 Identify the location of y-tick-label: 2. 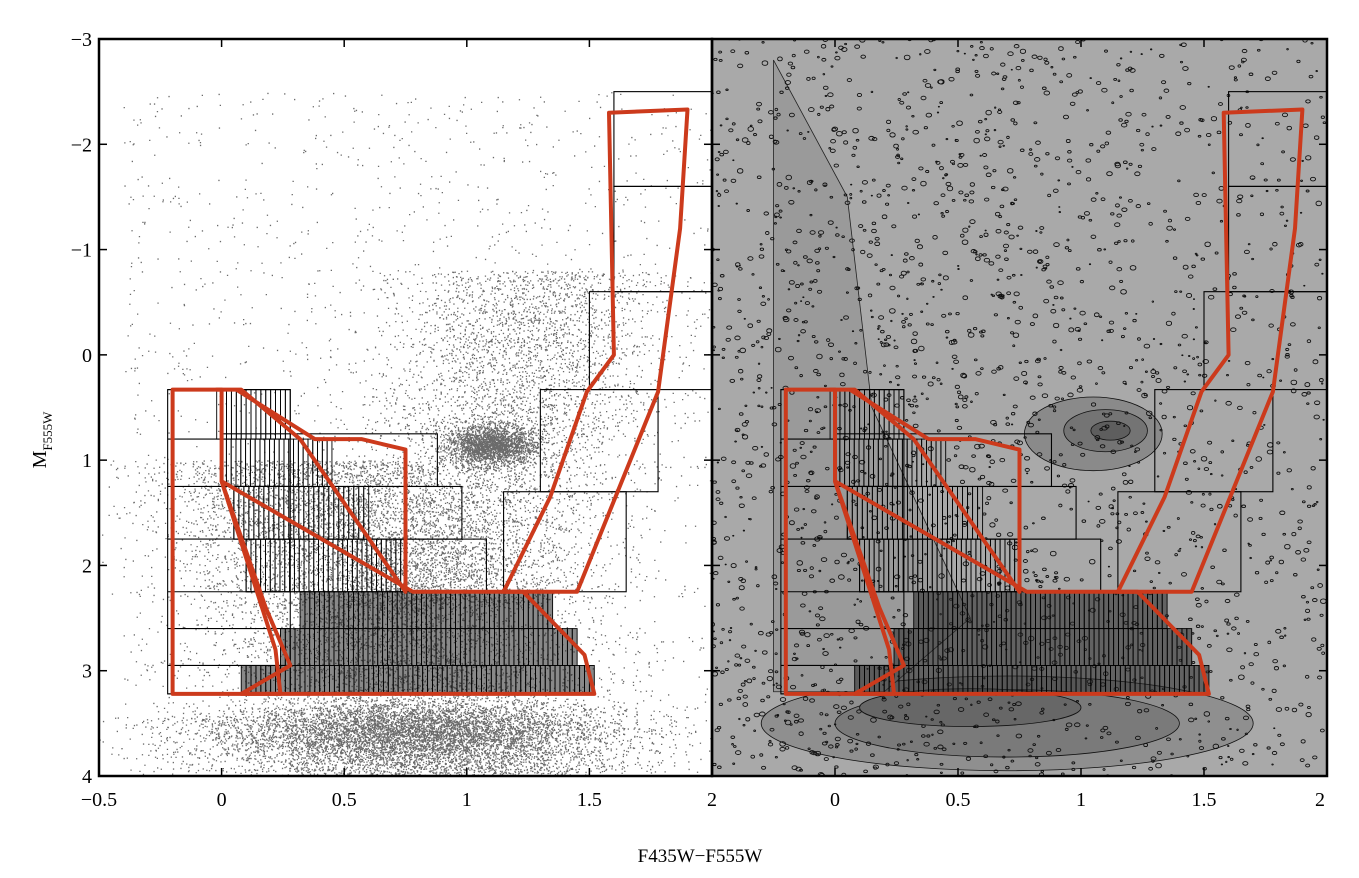
(87, 566).